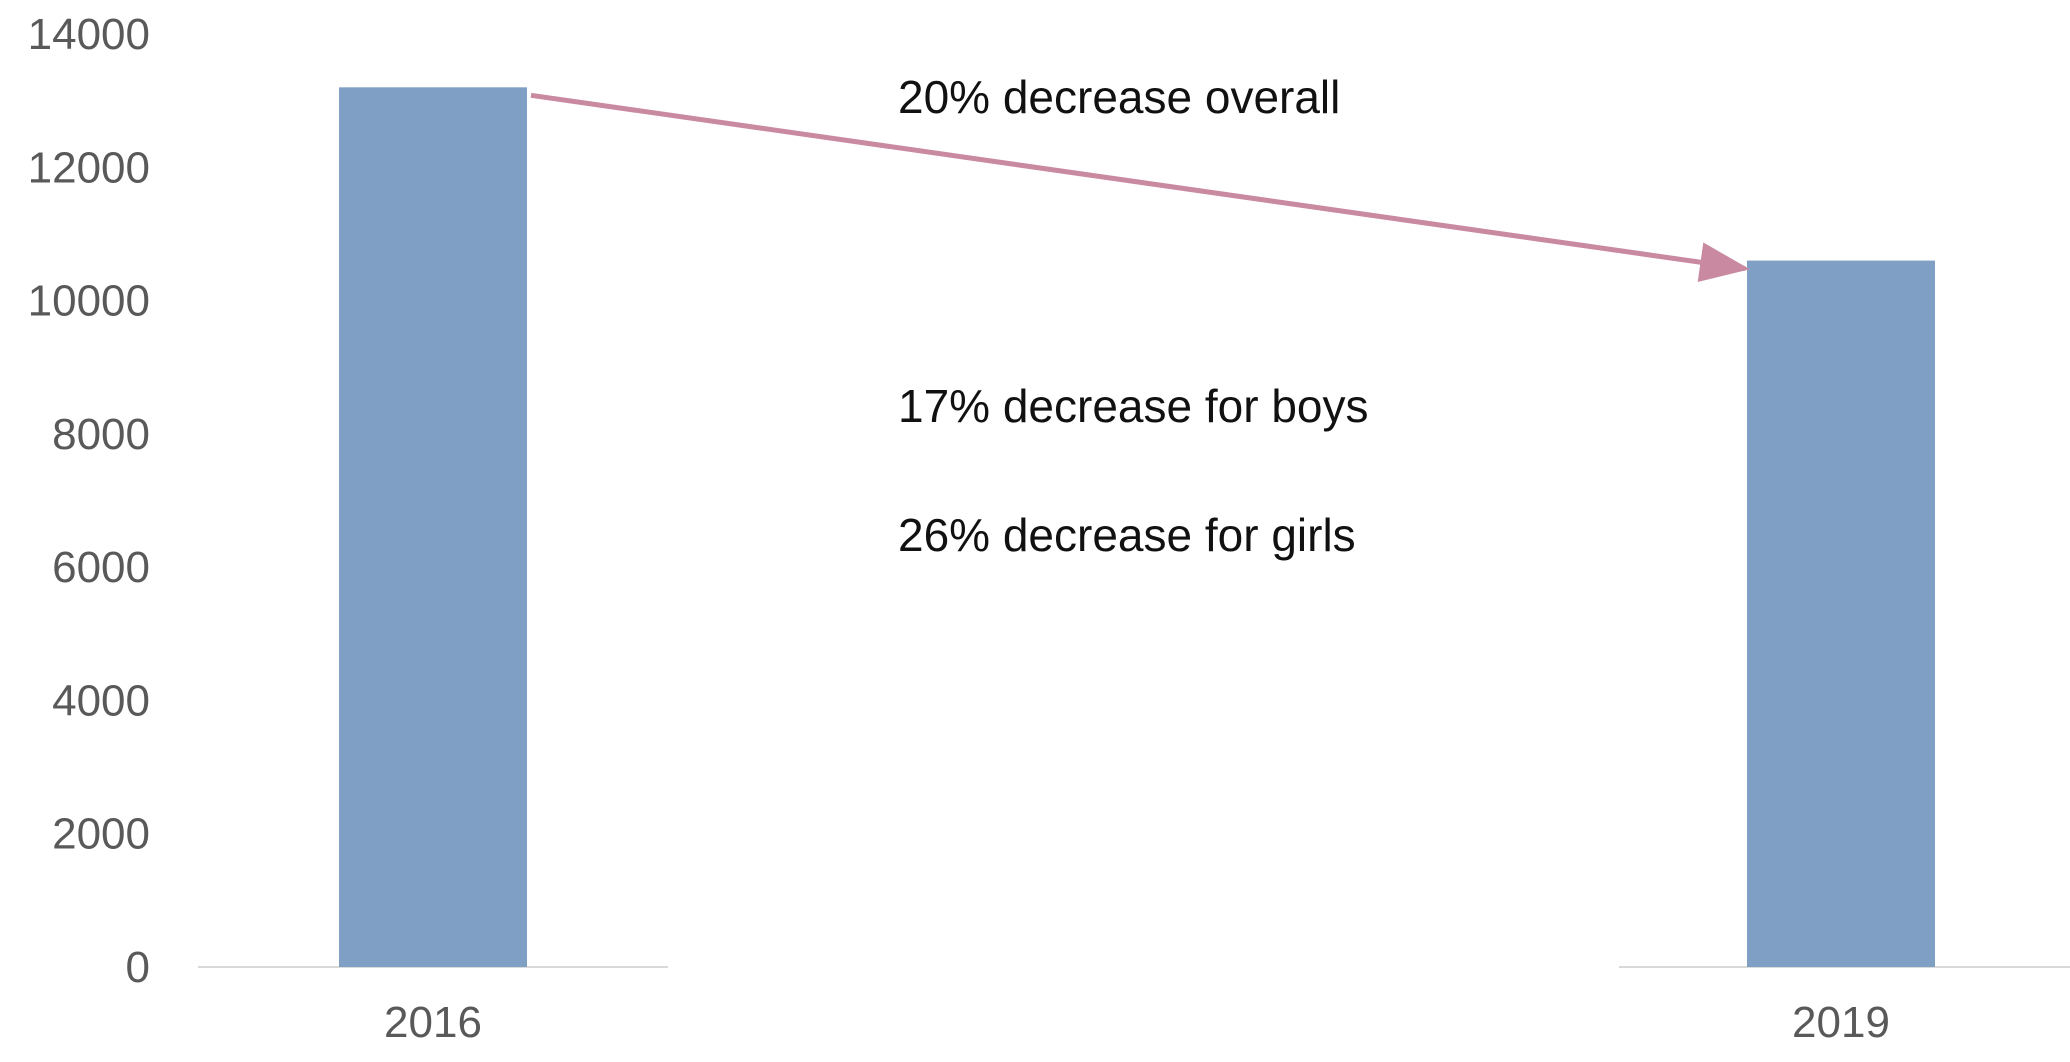  What do you see at coordinates (89, 167) in the screenshot?
I see `y-tick-label: 12000` at bounding box center [89, 167].